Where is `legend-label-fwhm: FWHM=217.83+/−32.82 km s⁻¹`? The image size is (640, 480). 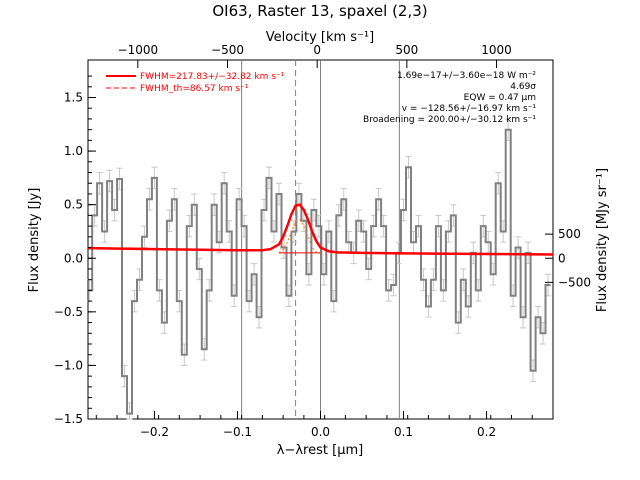
legend-label-fwhm: FWHM=217.83+/−32.82 km s⁻¹ is located at coordinates (212, 77).